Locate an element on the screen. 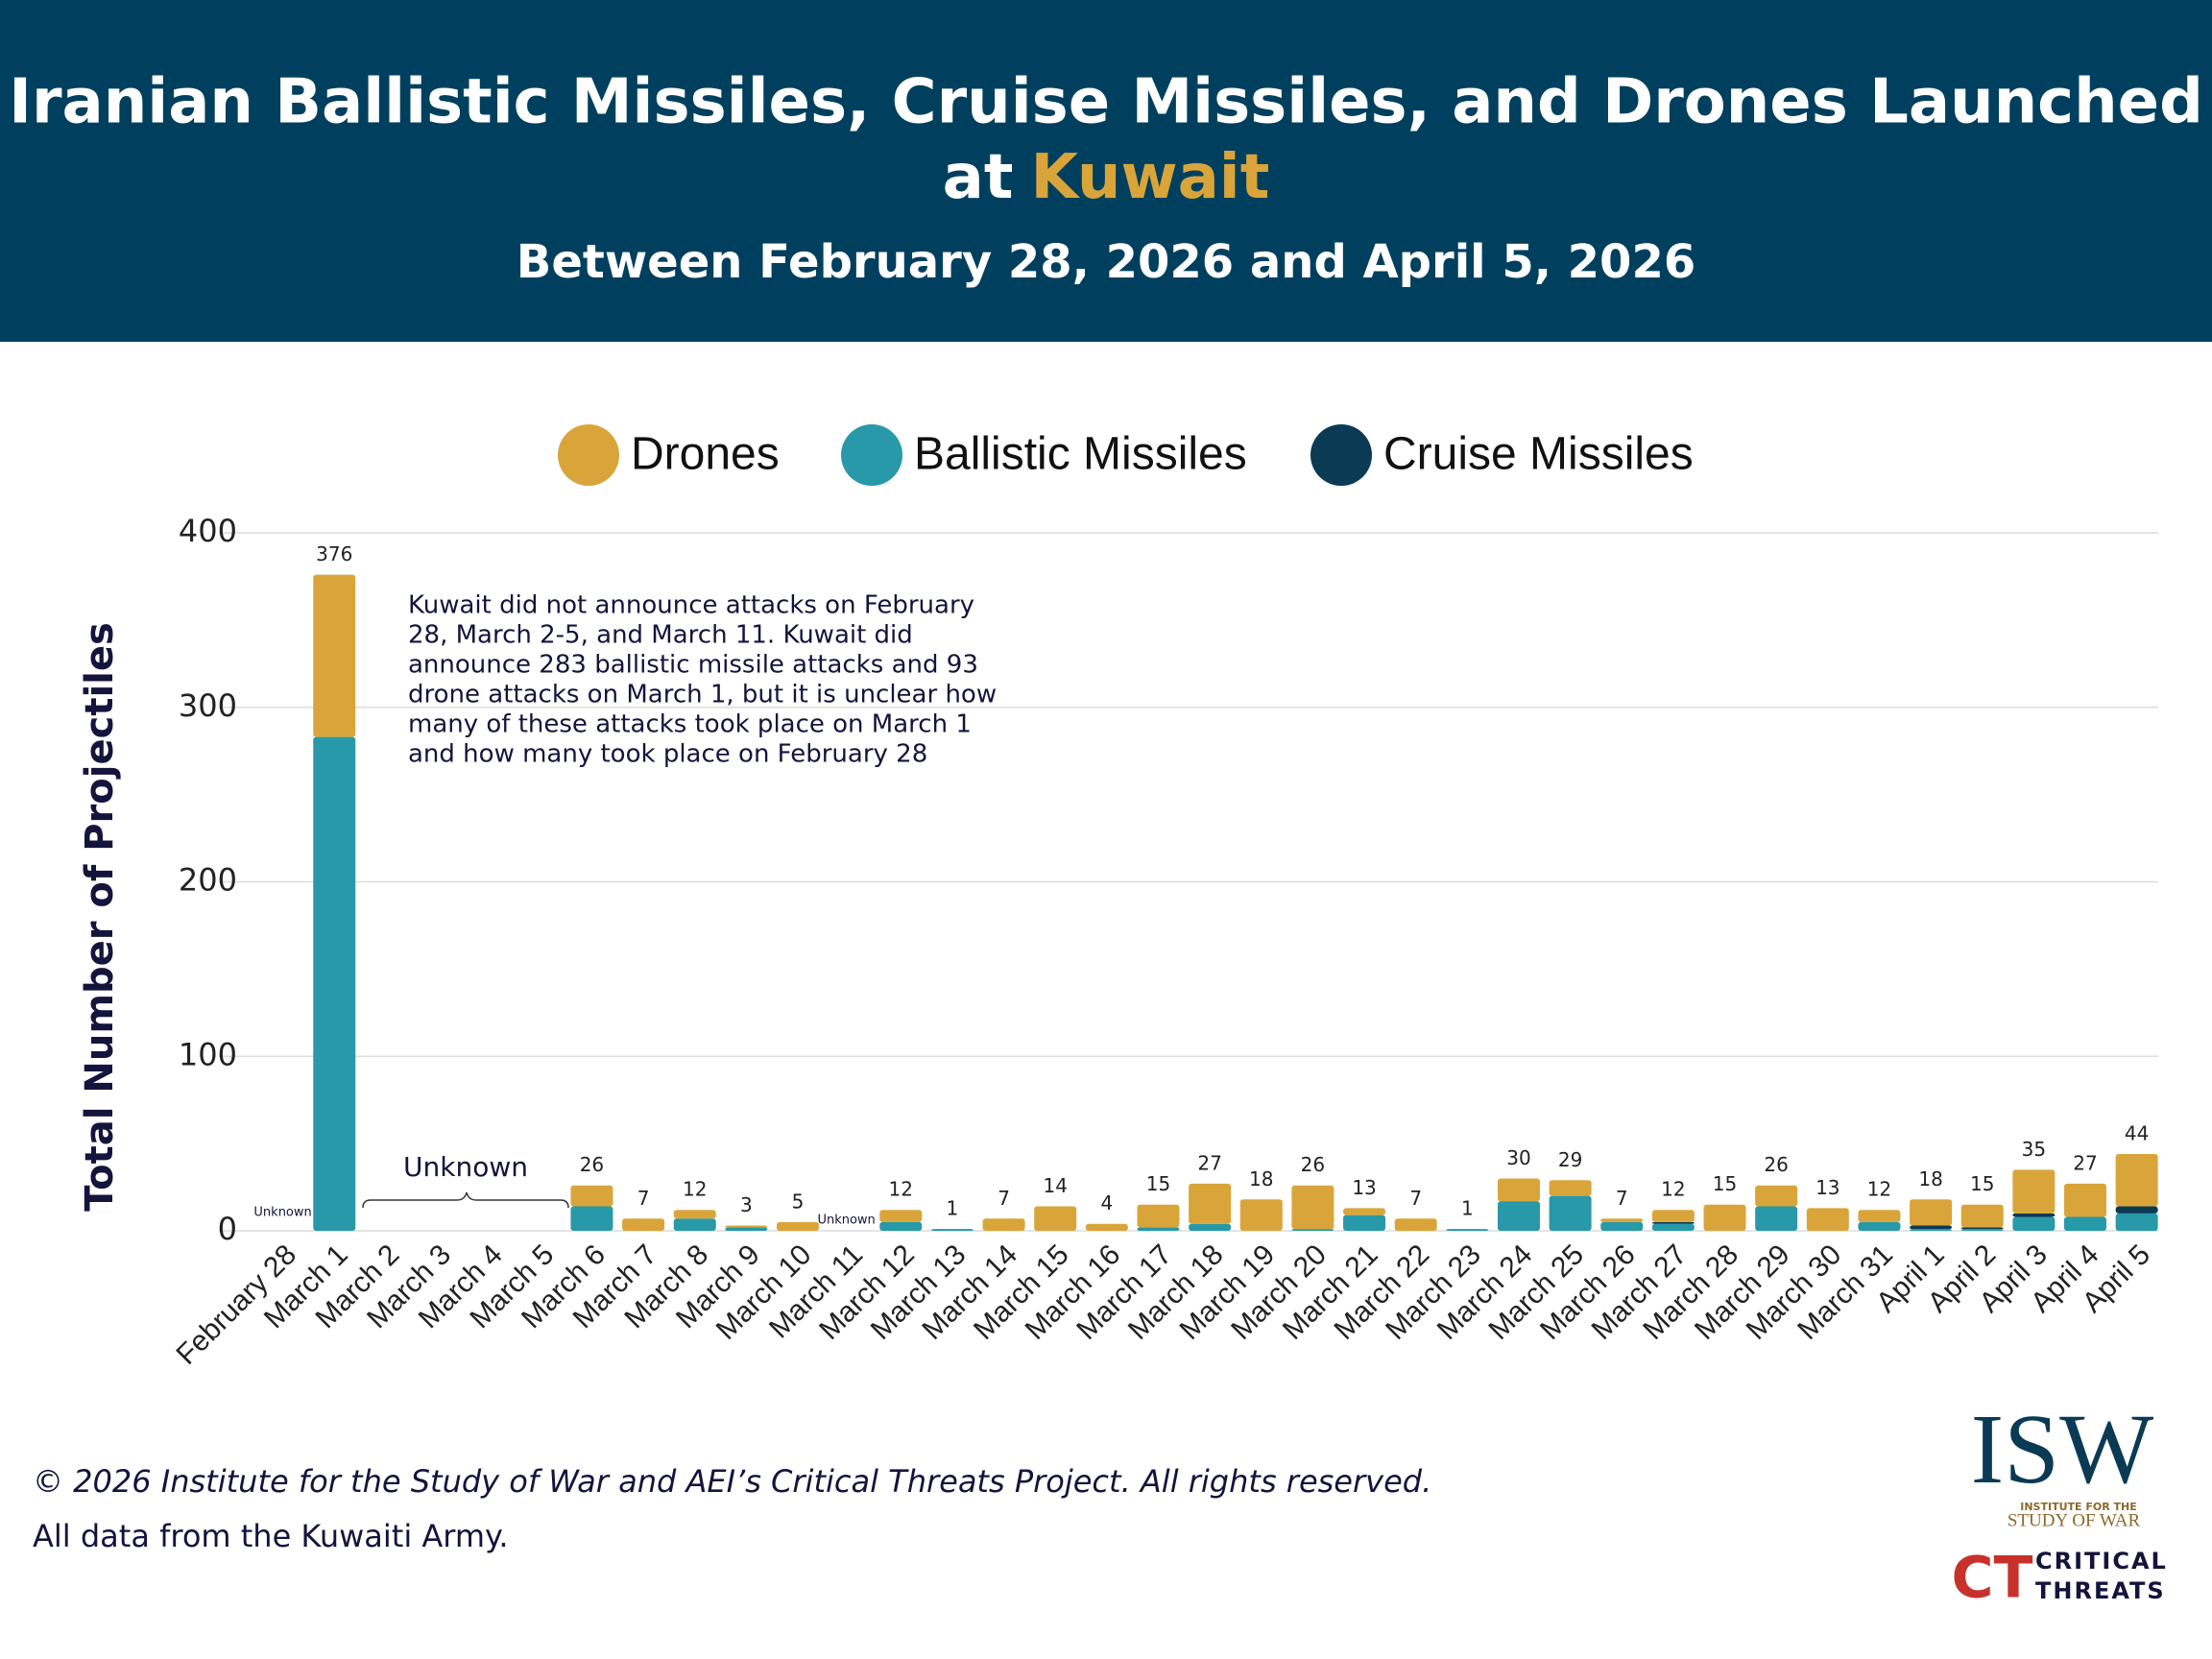 The width and height of the screenshot is (2212, 1659). chart-title-line2: at Kuwait is located at coordinates (1106, 177).